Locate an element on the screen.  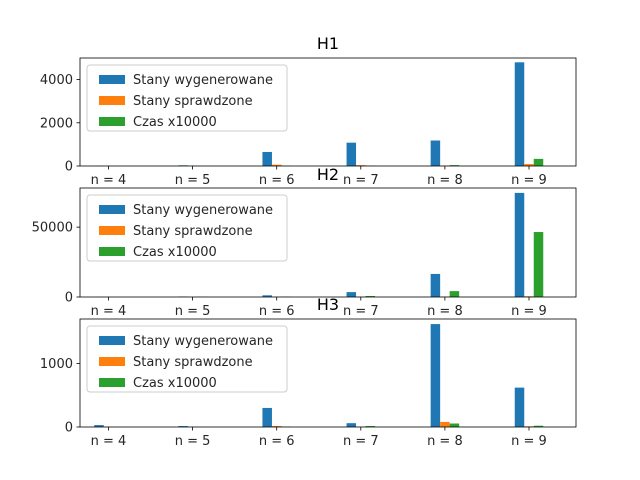
y-tick-label: 1000 is located at coordinates (56, 364).